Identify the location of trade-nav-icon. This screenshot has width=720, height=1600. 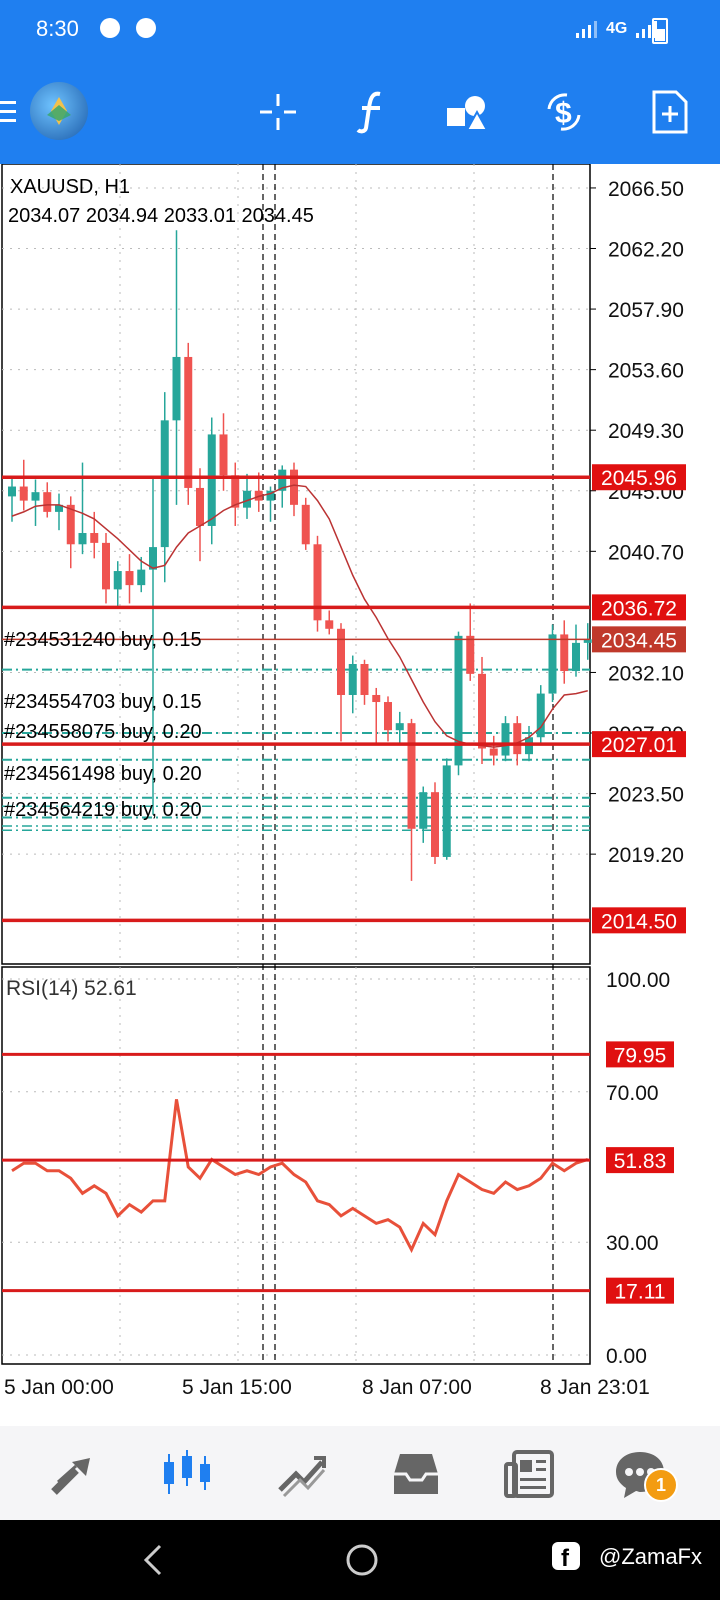
(302, 1474).